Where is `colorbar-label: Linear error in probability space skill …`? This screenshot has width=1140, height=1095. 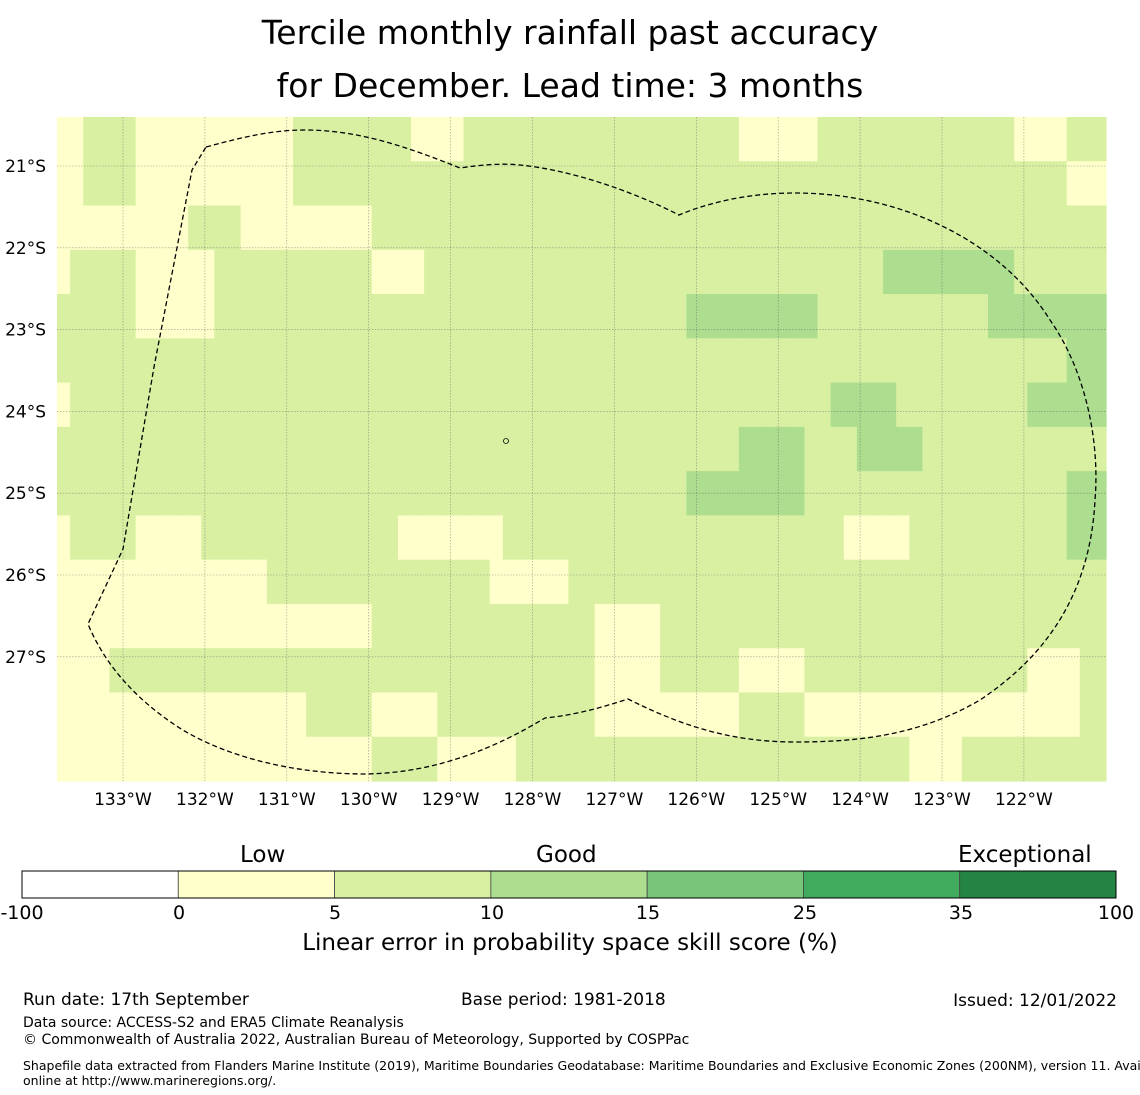 colorbar-label: Linear error in probability space skill … is located at coordinates (570, 943).